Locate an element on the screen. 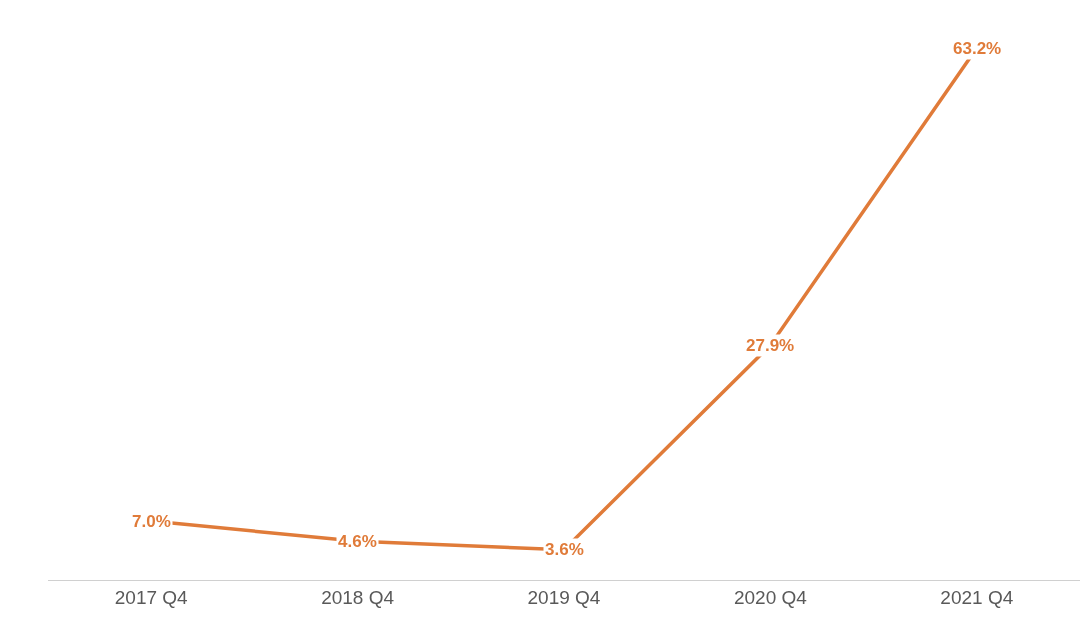  x-tick-label: 2017 Q4 is located at coordinates (151, 597).